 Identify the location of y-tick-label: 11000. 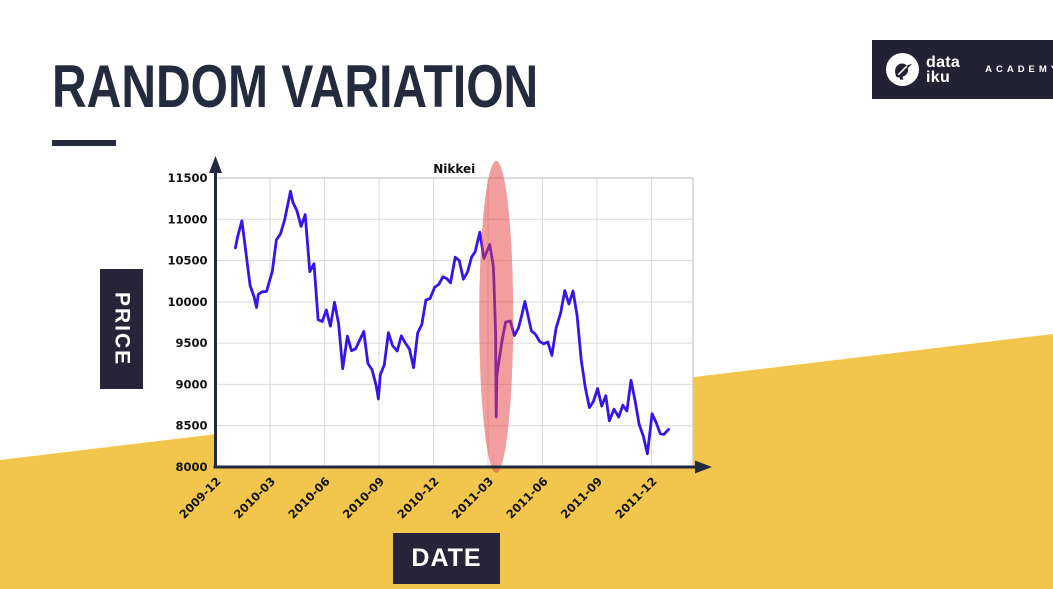
(187, 219).